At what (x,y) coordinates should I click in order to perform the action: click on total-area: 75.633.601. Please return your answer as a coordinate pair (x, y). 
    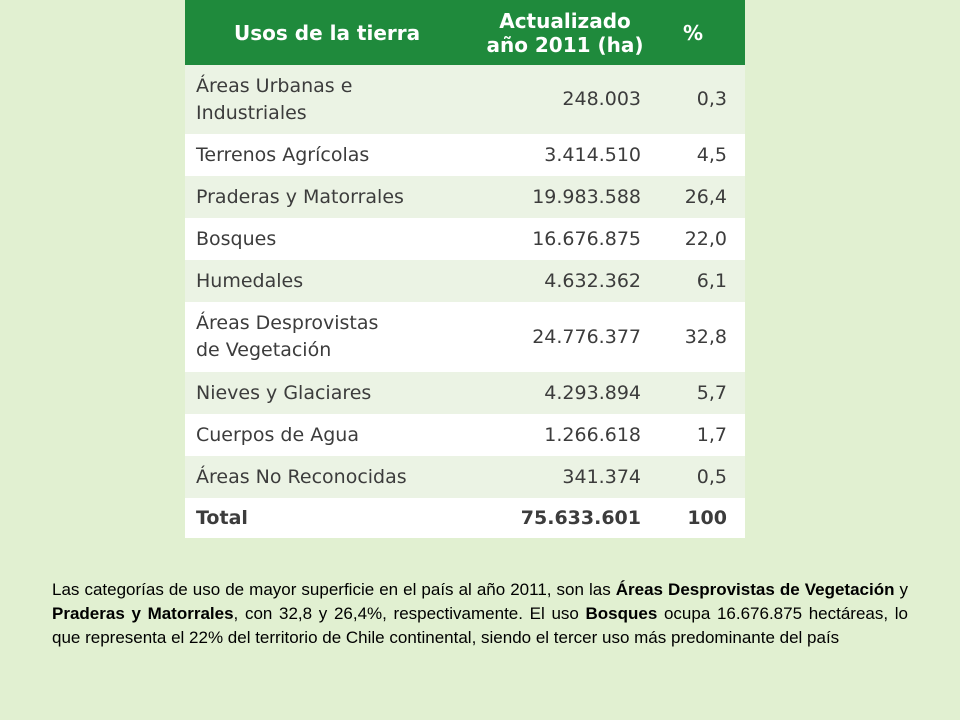
    Looking at the image, I should click on (565, 518).